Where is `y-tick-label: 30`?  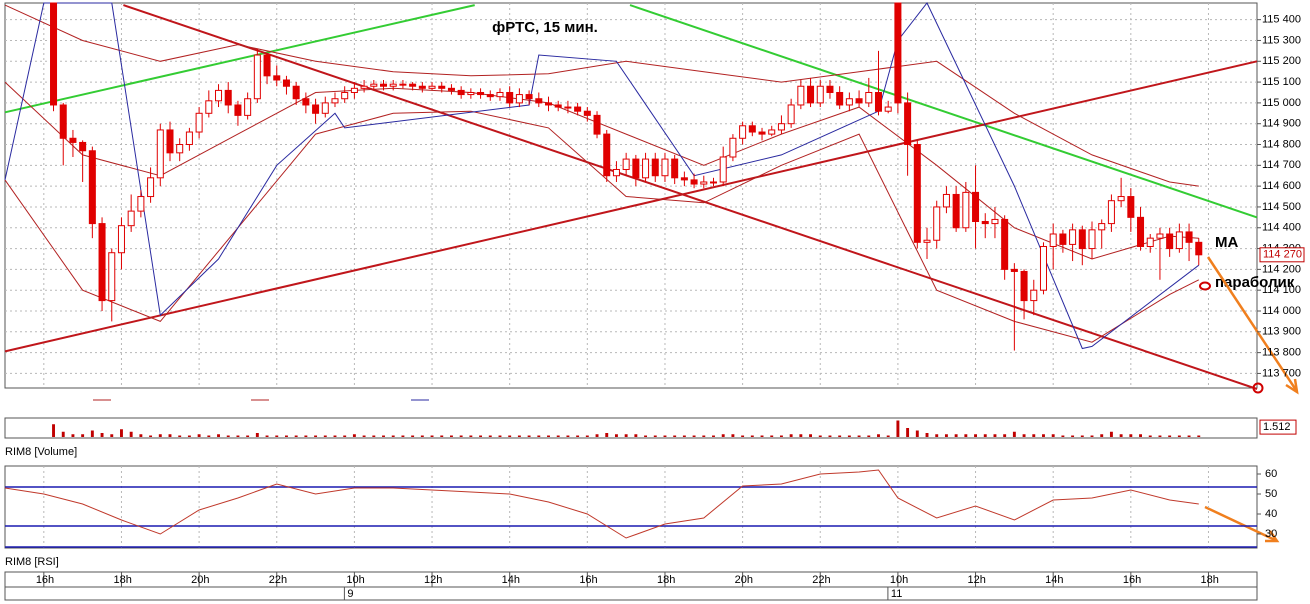 y-tick-label: 30 is located at coordinates (1271, 534).